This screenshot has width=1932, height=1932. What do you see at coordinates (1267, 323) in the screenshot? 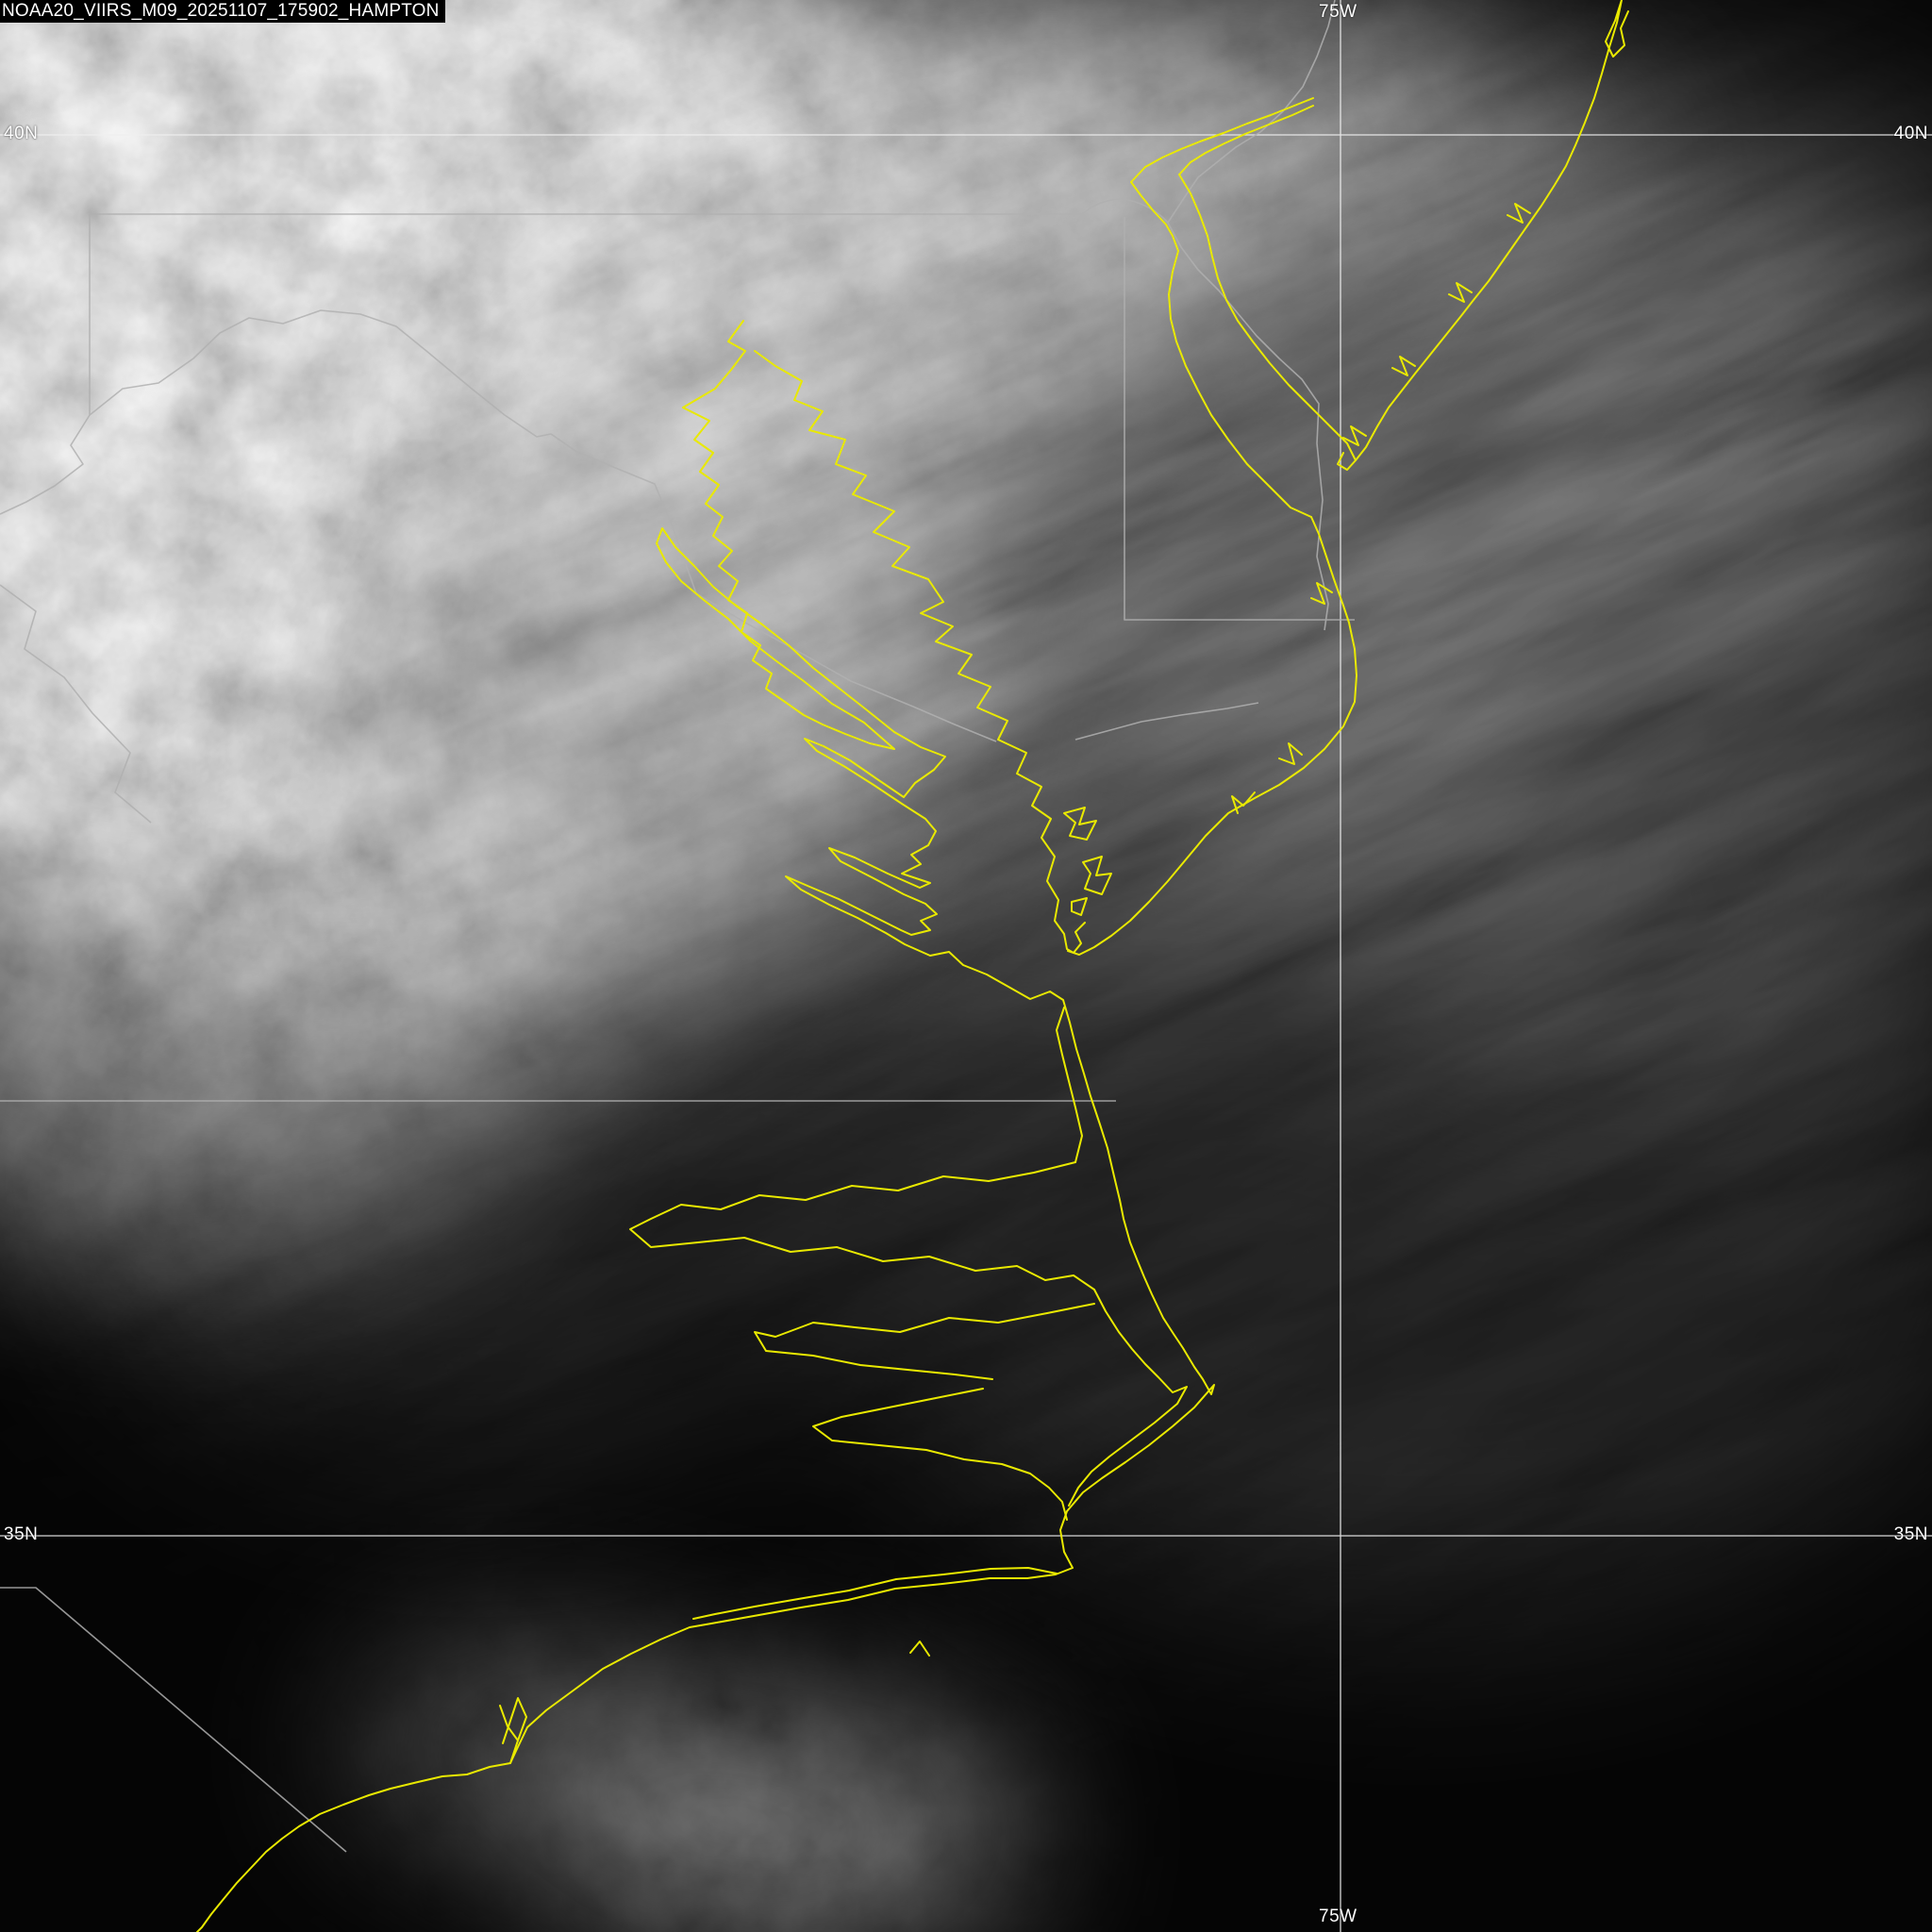
I see `coast-delaware-bay-nj` at bounding box center [1267, 323].